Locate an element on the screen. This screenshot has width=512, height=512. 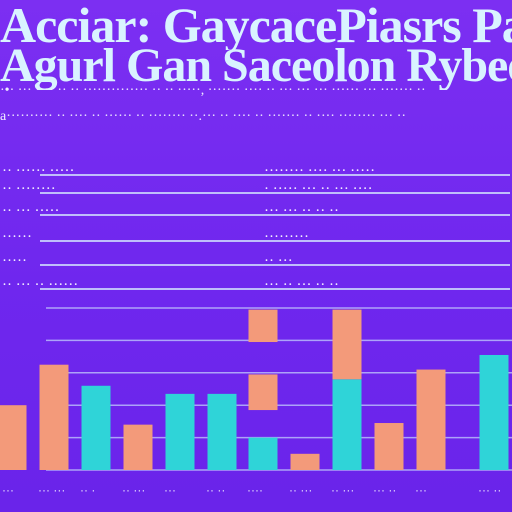
x-tick-label: ··· ··· is located at coordinates (52, 490).